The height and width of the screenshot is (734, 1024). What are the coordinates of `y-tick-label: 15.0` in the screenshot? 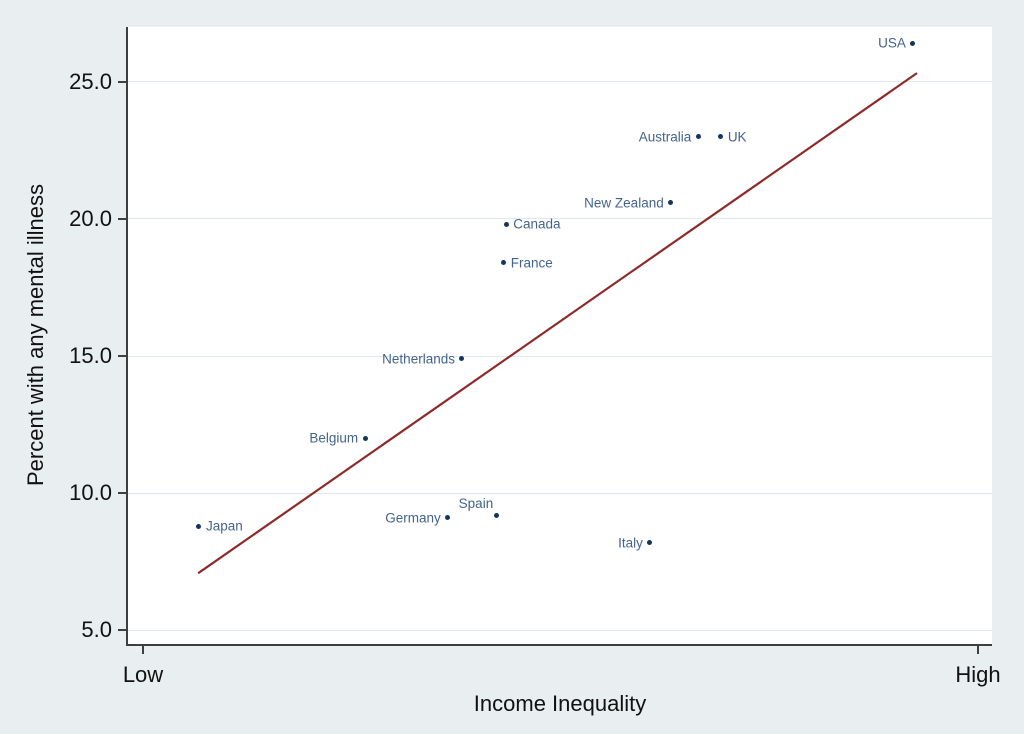 It's located at (90, 356).